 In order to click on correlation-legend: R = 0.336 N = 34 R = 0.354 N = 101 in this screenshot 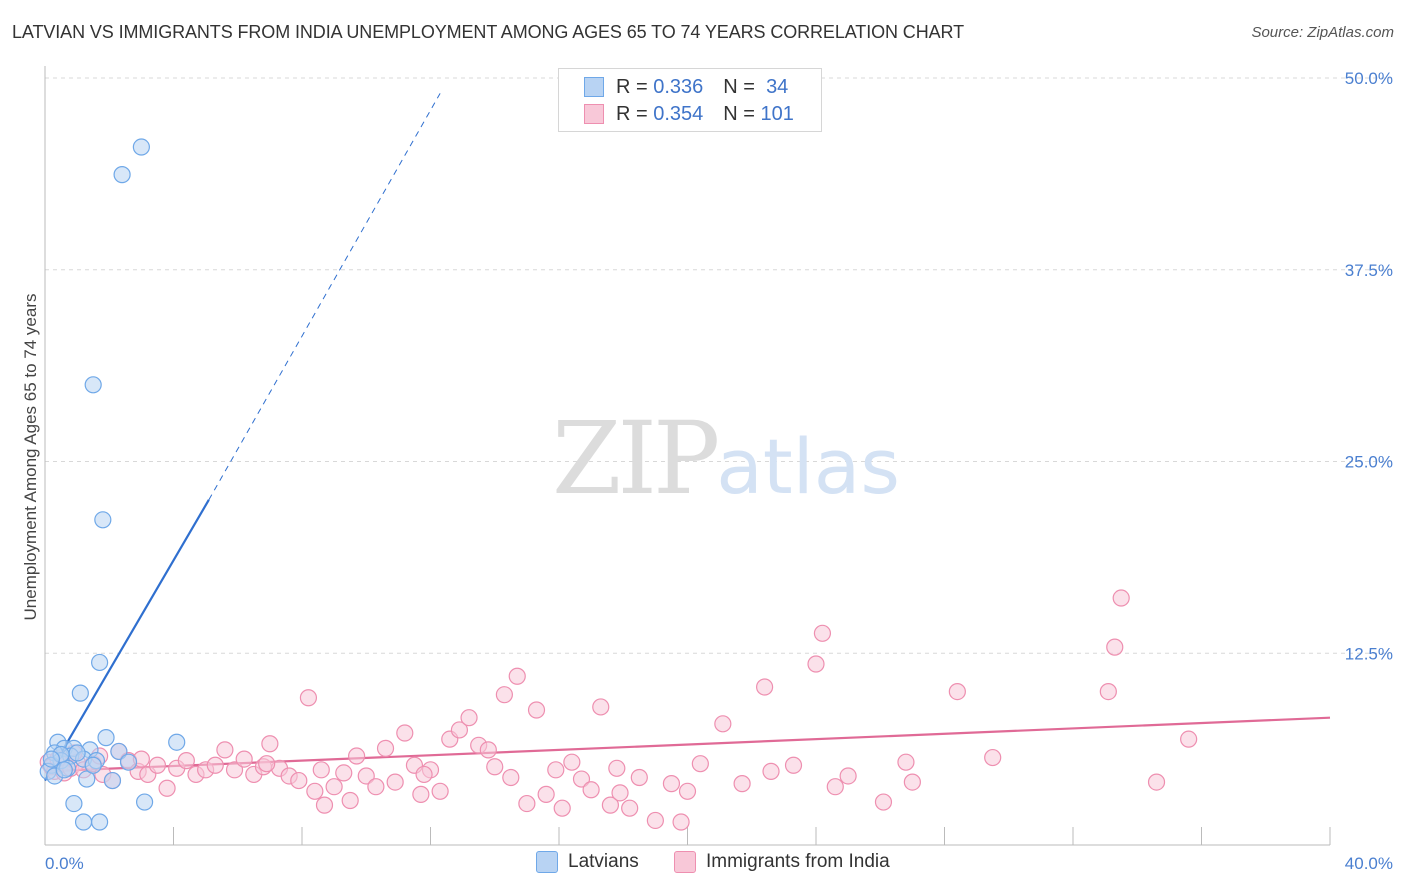, I will do `click(690, 100)`.